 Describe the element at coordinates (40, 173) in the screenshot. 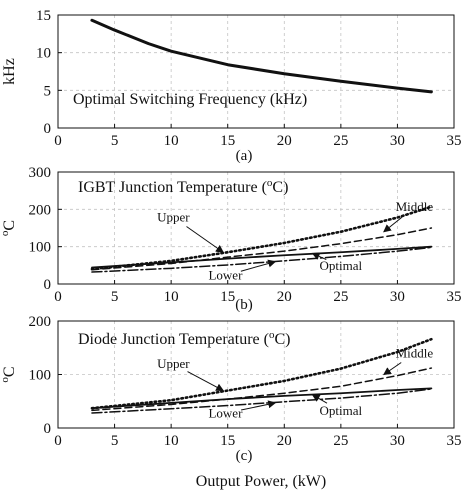

I see `y-tick-label: 300` at that location.